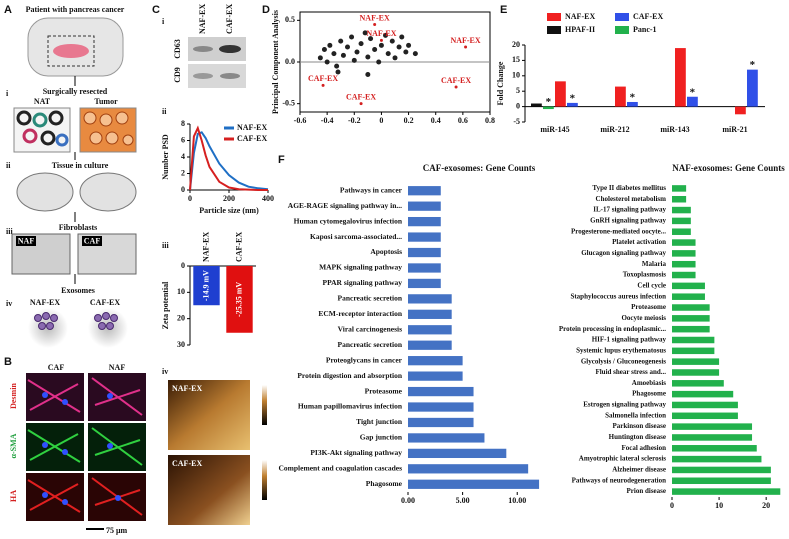 The height and width of the screenshot is (539, 789). Describe the element at coordinates (290, 61) in the screenshot. I see `y-tick-label: 0.0` at that location.